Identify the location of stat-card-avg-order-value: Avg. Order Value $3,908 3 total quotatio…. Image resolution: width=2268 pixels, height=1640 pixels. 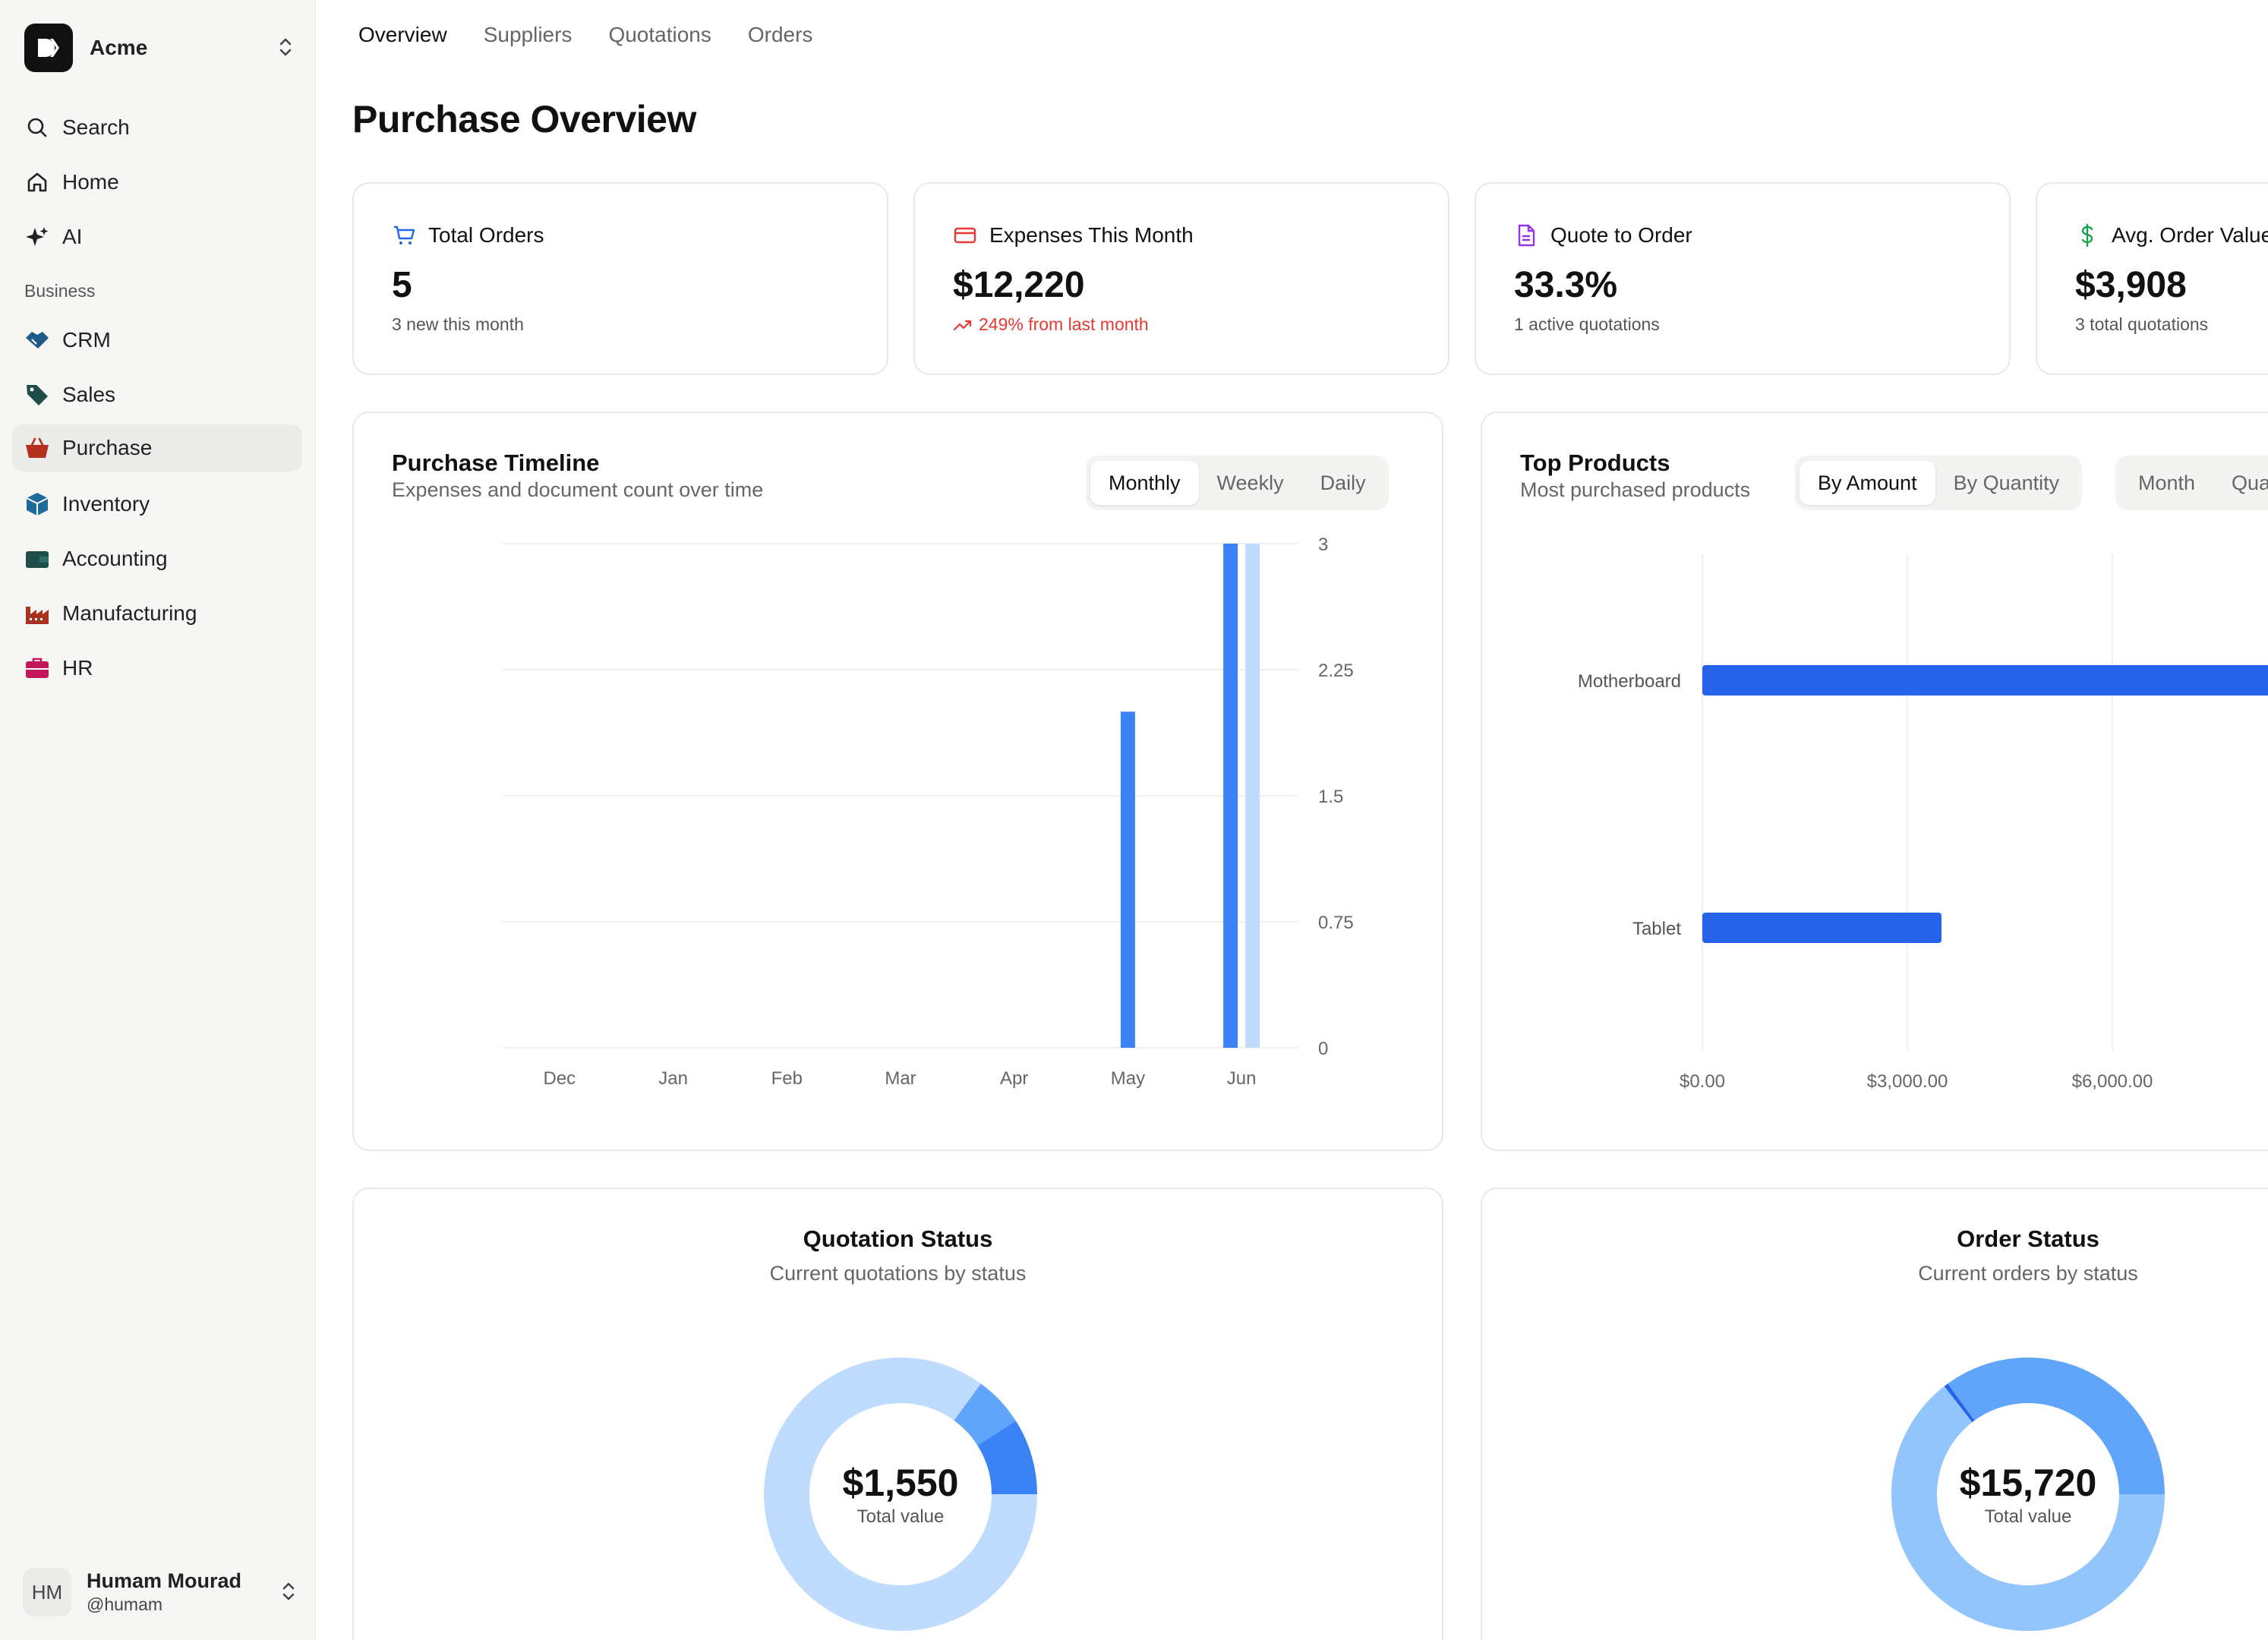
(2152, 278).